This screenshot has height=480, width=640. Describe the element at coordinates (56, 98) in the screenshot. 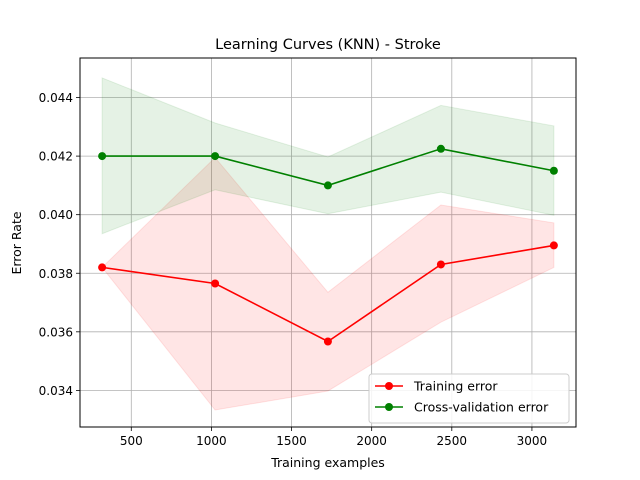

I see `y-tick-label: 0.044` at that location.